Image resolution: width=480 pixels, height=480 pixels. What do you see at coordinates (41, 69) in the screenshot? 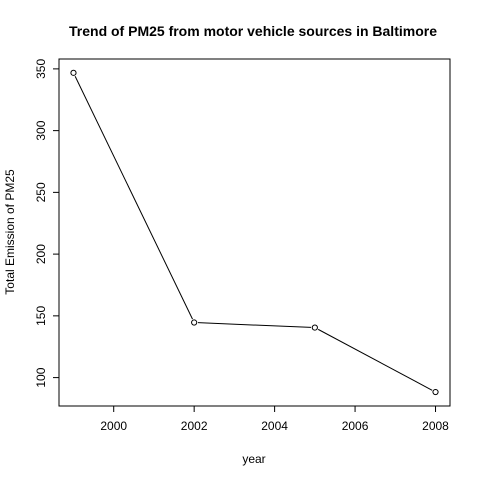
I see `y-tick-label: 350` at bounding box center [41, 69].